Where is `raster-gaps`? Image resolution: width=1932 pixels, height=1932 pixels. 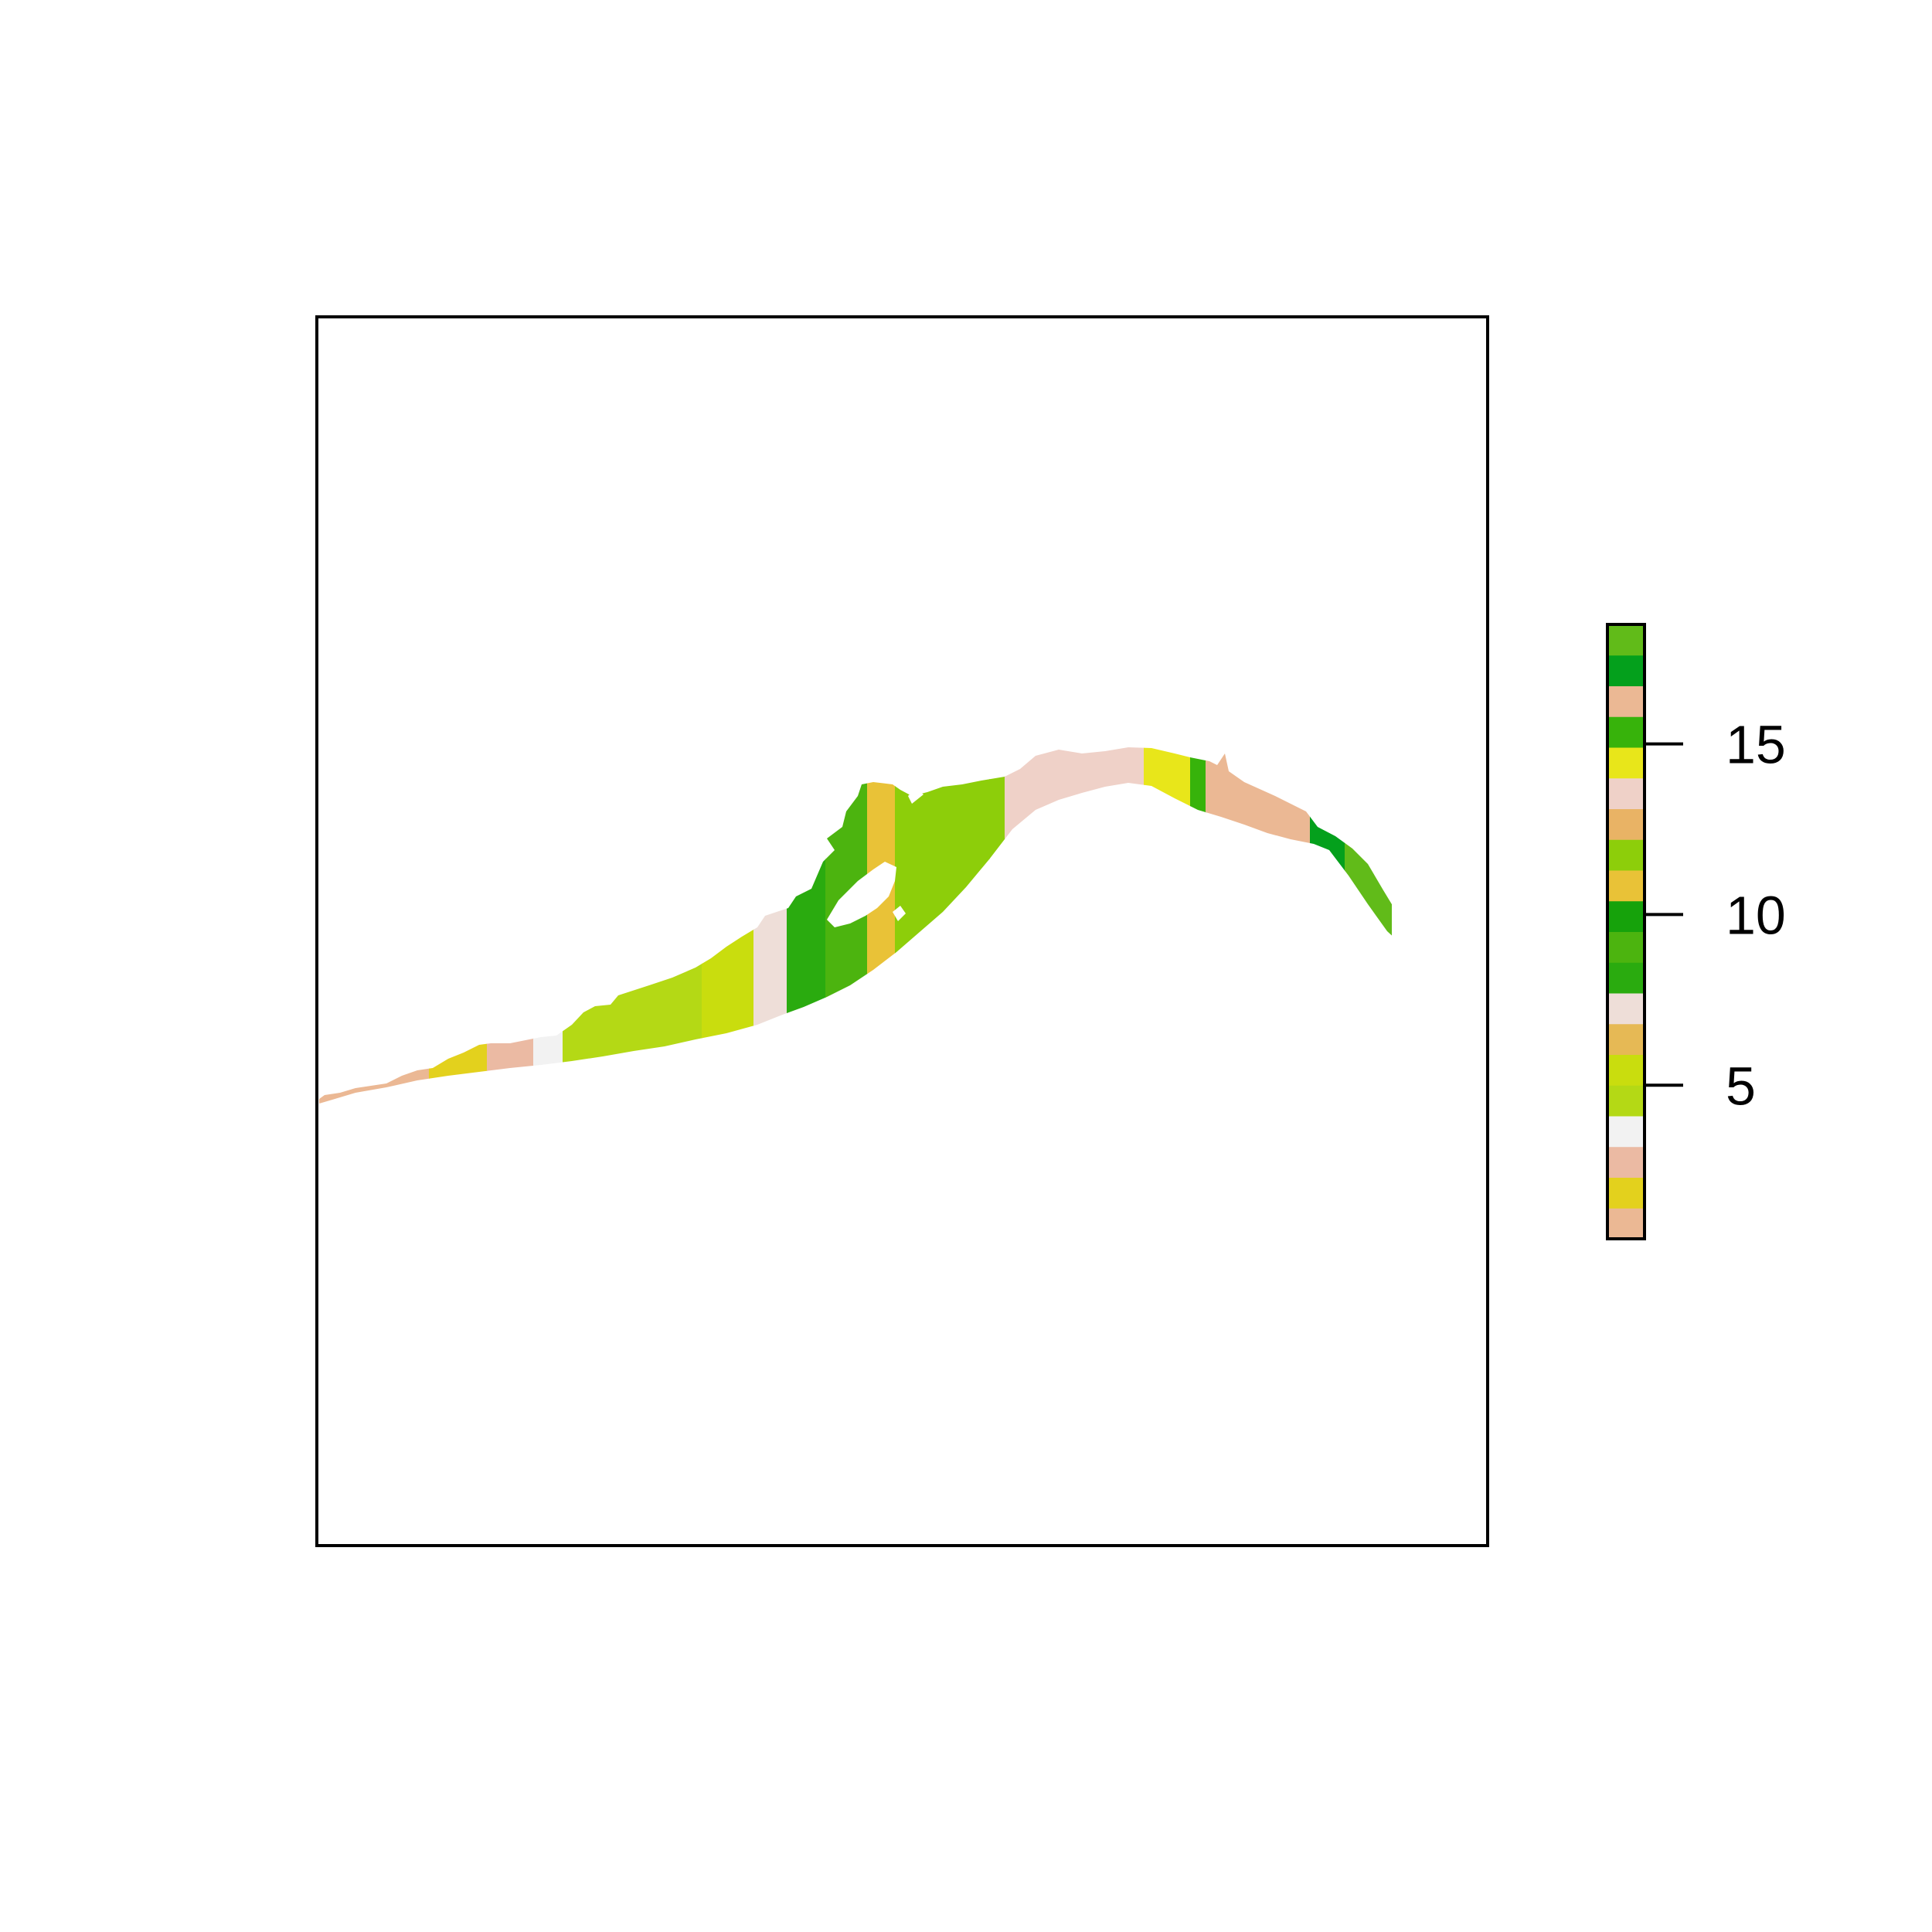 raster-gaps is located at coordinates (875, 857).